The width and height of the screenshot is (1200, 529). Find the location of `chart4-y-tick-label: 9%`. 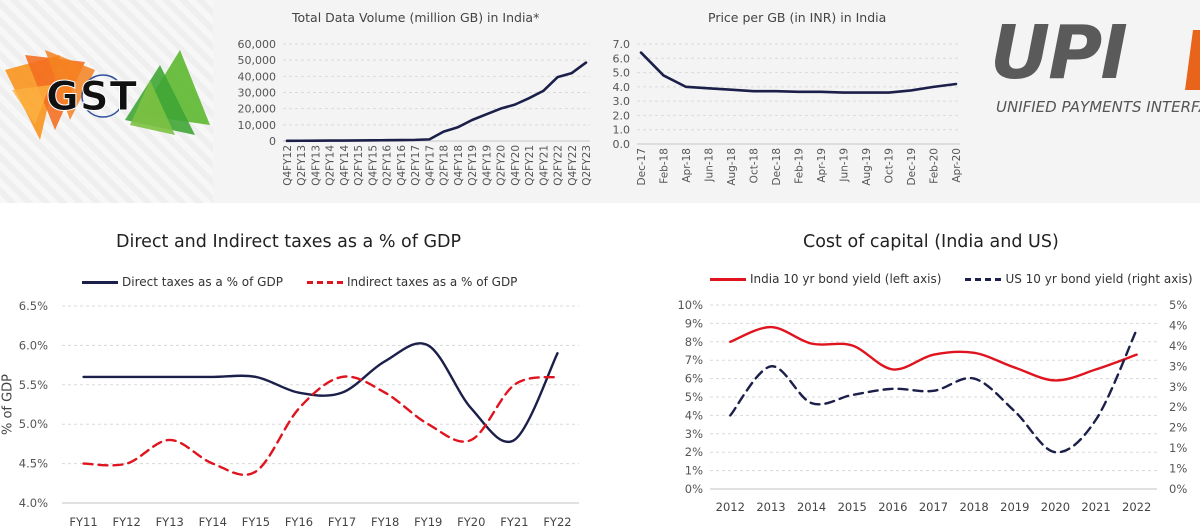

chart4-y-tick-label: 9% is located at coordinates (694, 323).